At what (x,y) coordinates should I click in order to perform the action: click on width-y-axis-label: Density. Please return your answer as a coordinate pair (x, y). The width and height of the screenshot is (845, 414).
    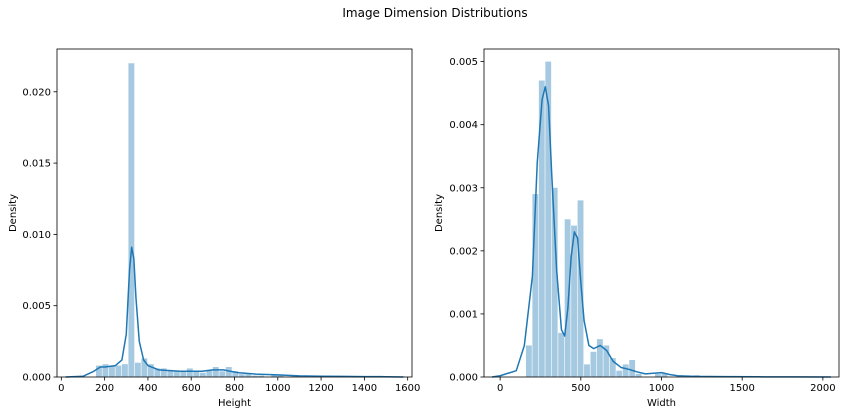
    Looking at the image, I should click on (439, 213).